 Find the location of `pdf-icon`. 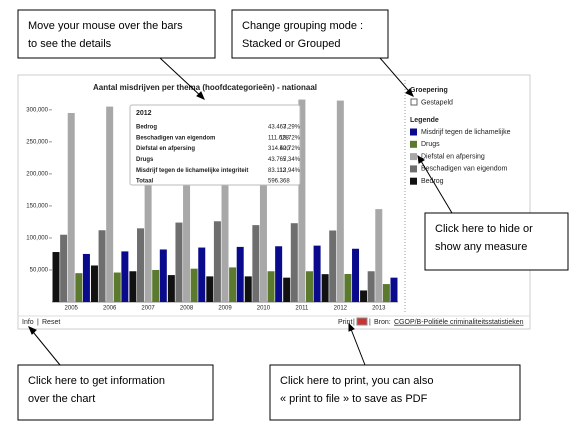

pdf-icon is located at coordinates (362, 321).